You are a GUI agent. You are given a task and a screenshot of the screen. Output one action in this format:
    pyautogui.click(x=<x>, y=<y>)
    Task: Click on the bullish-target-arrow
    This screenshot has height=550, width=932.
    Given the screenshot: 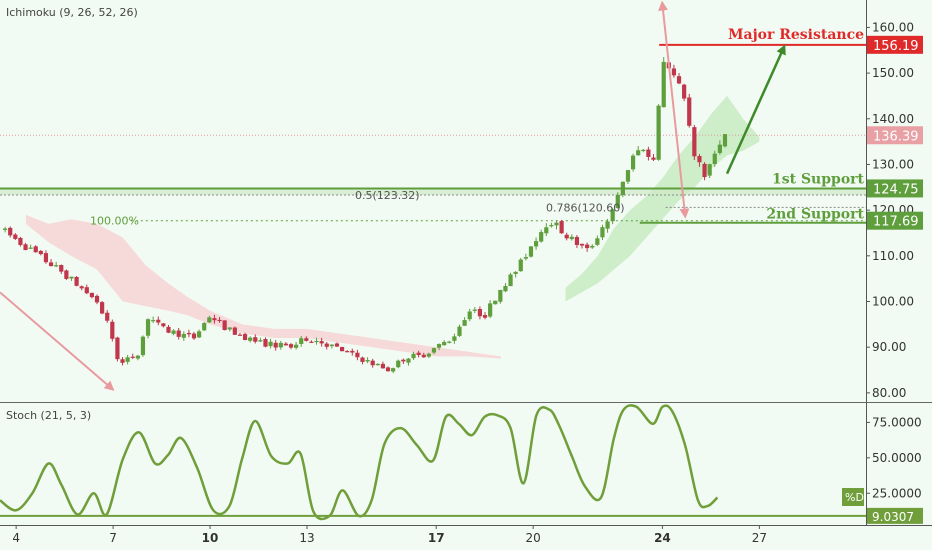 What is the action you would take?
    pyautogui.click(x=755, y=109)
    